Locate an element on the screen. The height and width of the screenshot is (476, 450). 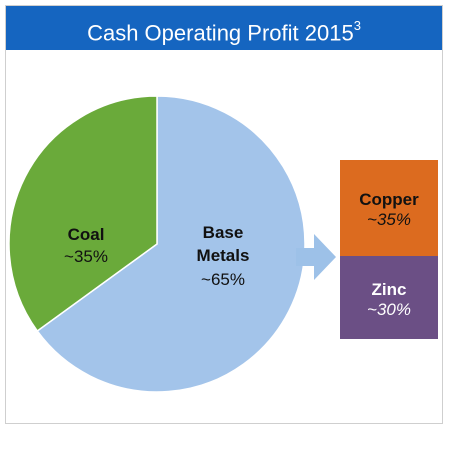
base-metals-percent: ~65% is located at coordinates (223, 279).